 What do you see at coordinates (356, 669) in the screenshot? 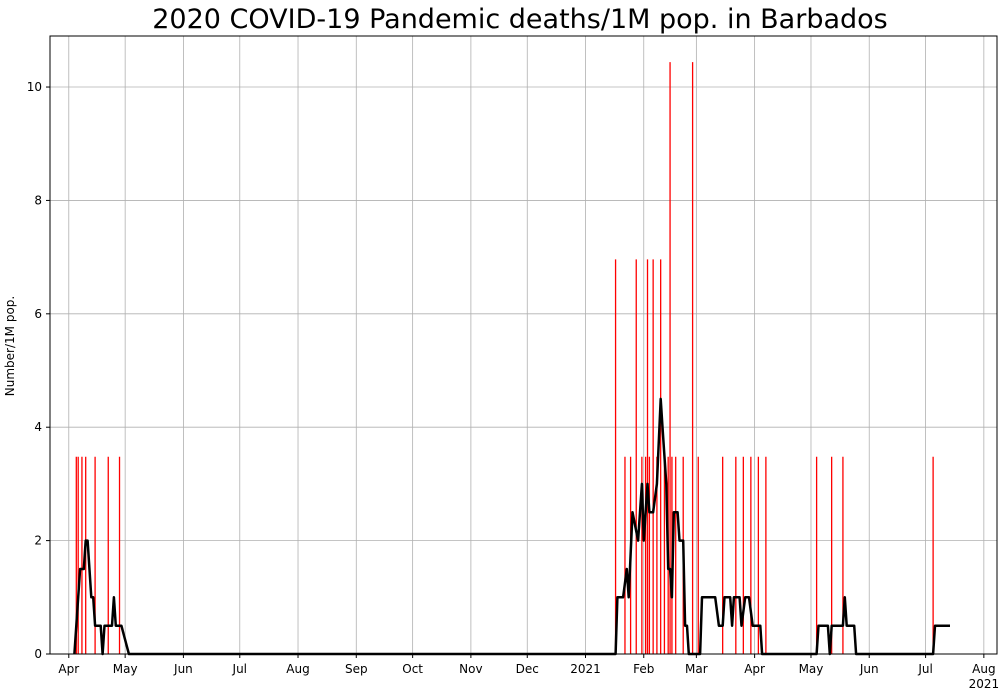
I see `x-tick-label: Sep` at bounding box center [356, 669].